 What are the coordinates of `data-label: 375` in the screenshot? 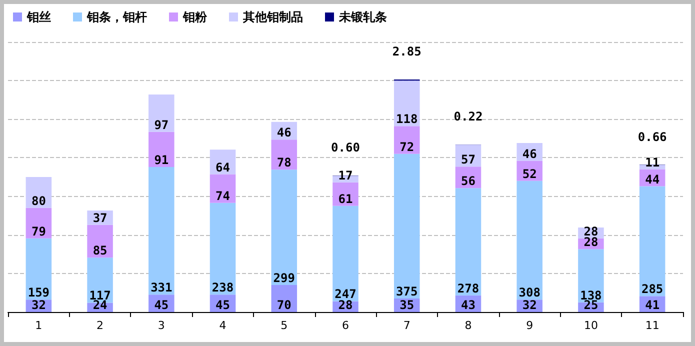 It's located at (407, 291).